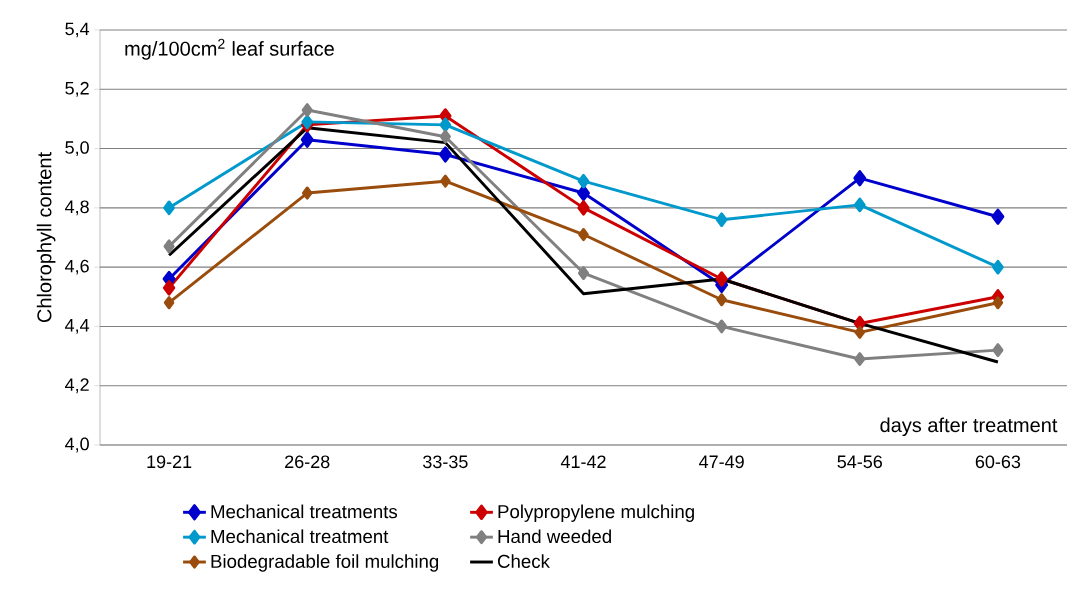 Image resolution: width=1085 pixels, height=610 pixels. Describe the element at coordinates (554, 536) in the screenshot. I see `legend-label: Hand weeded` at that location.